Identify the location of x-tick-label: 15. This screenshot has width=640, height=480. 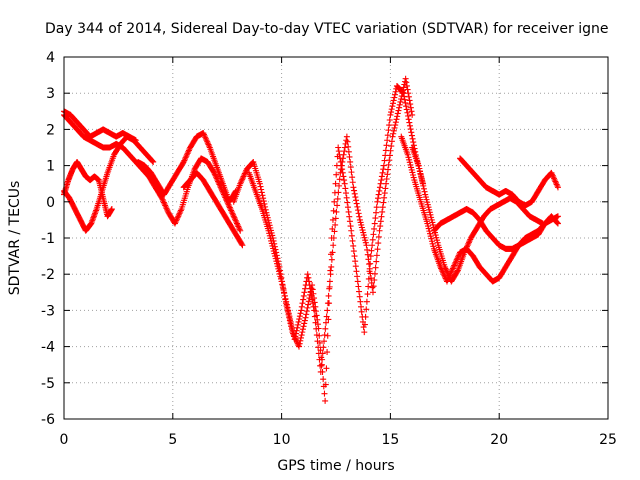
(390, 440).